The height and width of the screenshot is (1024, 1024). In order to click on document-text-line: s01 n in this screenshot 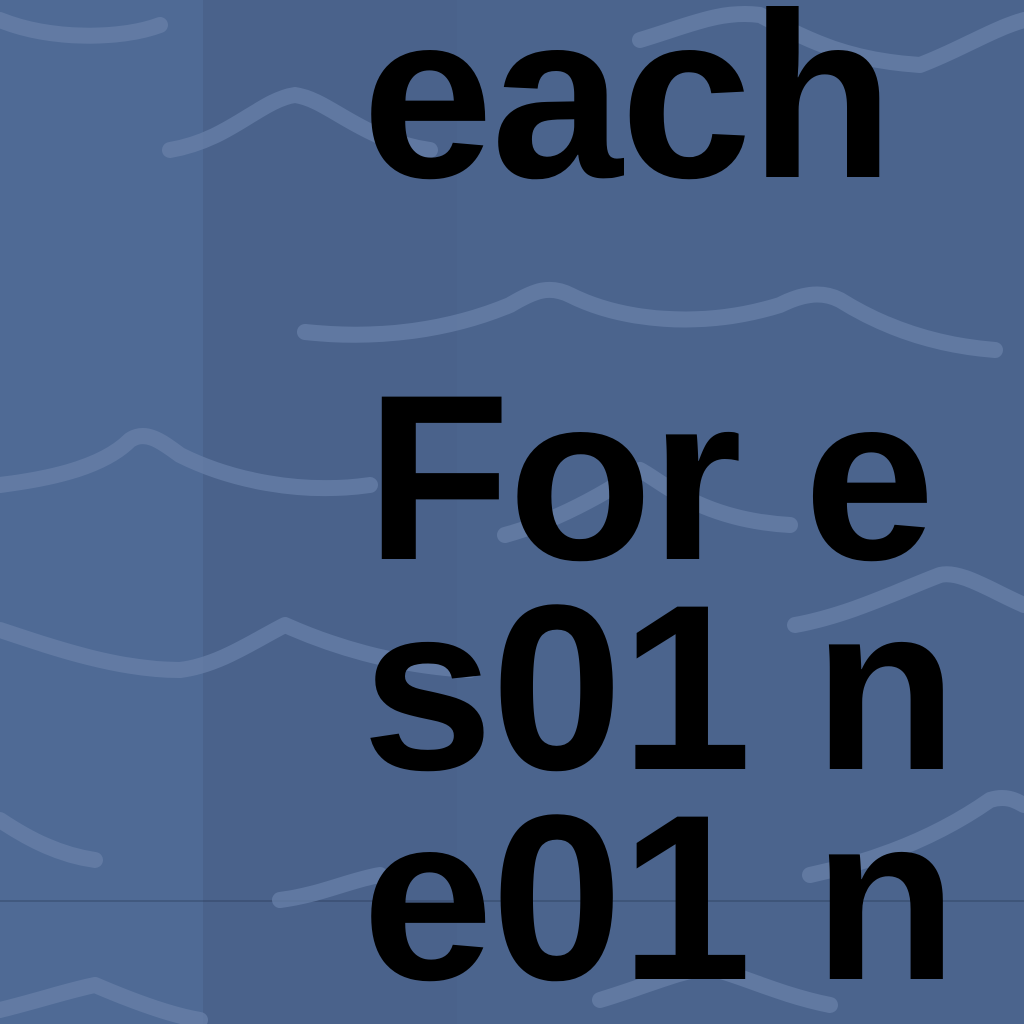, I will do `click(659, 688)`.